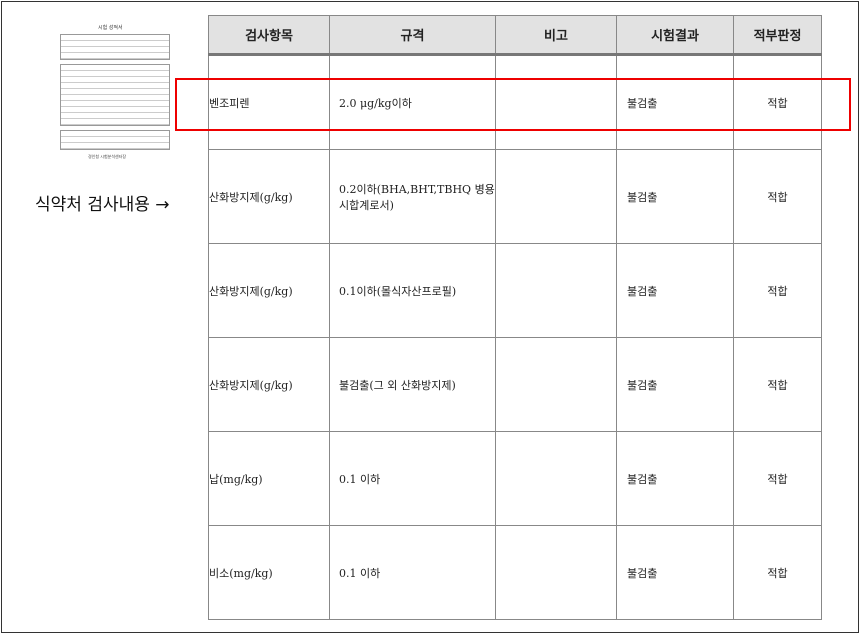 The image size is (860, 634). Describe the element at coordinates (110, 28) in the screenshot. I see `thumbnail-title: 시험 성적서` at that location.